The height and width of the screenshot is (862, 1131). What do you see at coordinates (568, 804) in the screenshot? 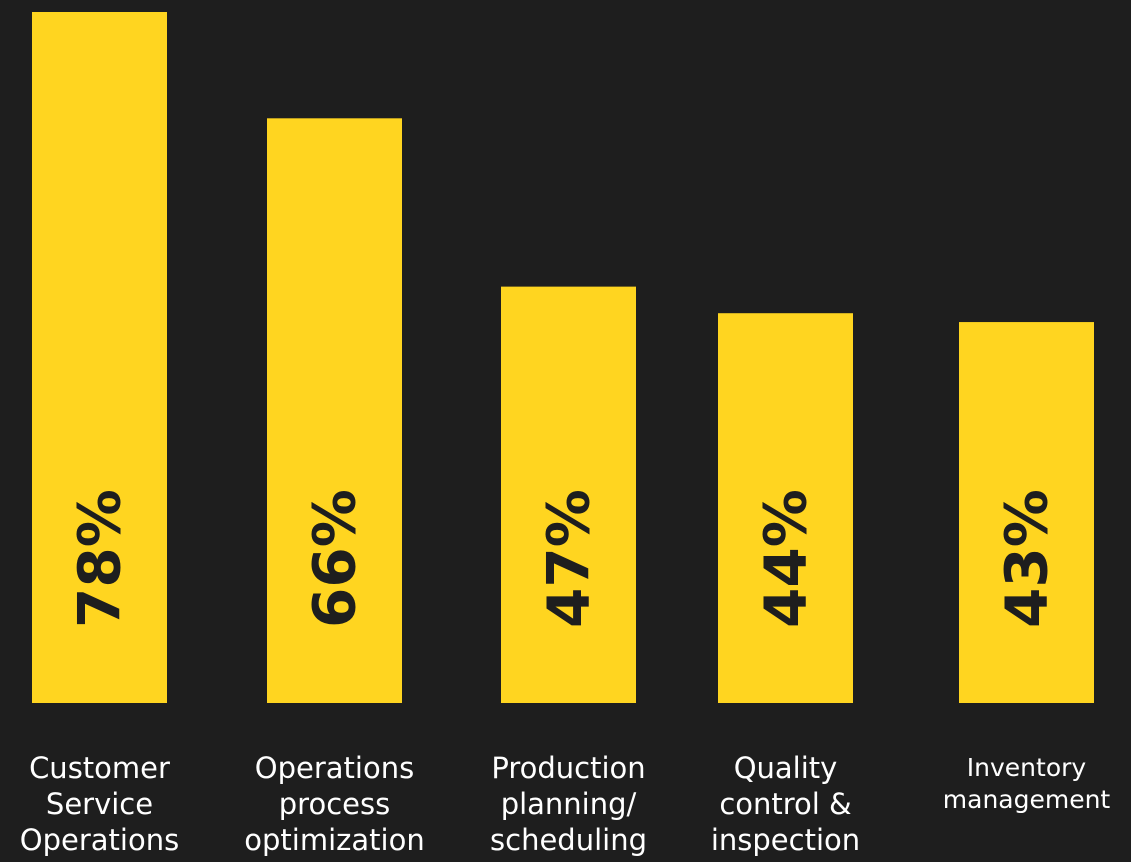
I see `category-label: Production planning/ scheduling` at bounding box center [568, 804].